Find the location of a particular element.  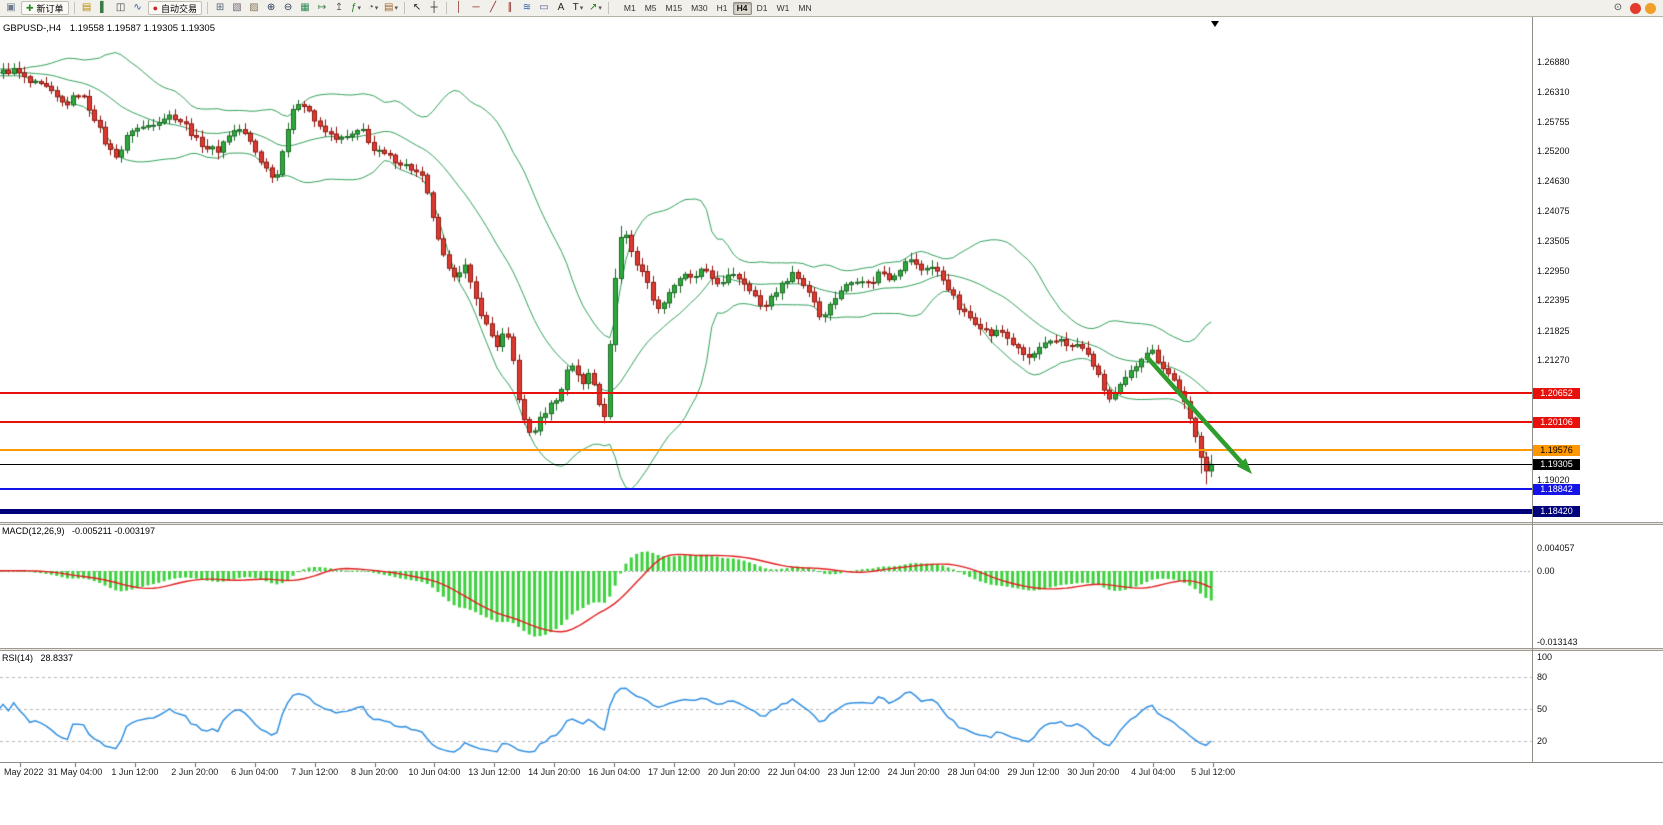

chart-window-icon: ▣ is located at coordinates (11, 8).